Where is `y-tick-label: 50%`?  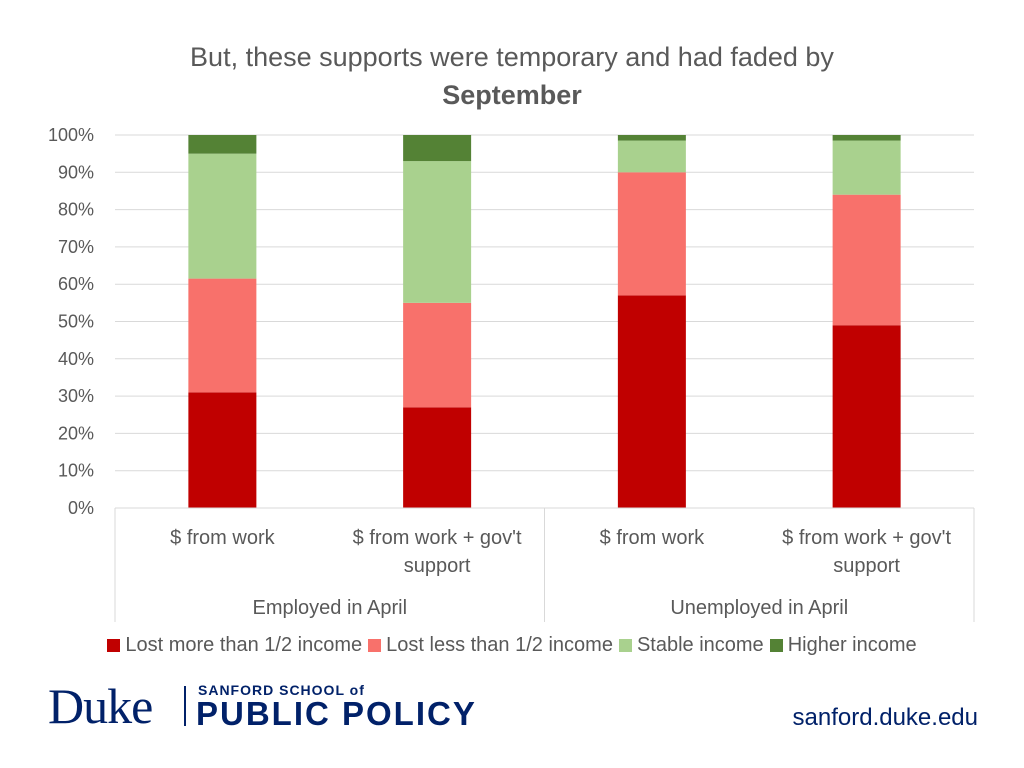
y-tick-label: 50% is located at coordinates (76, 322).